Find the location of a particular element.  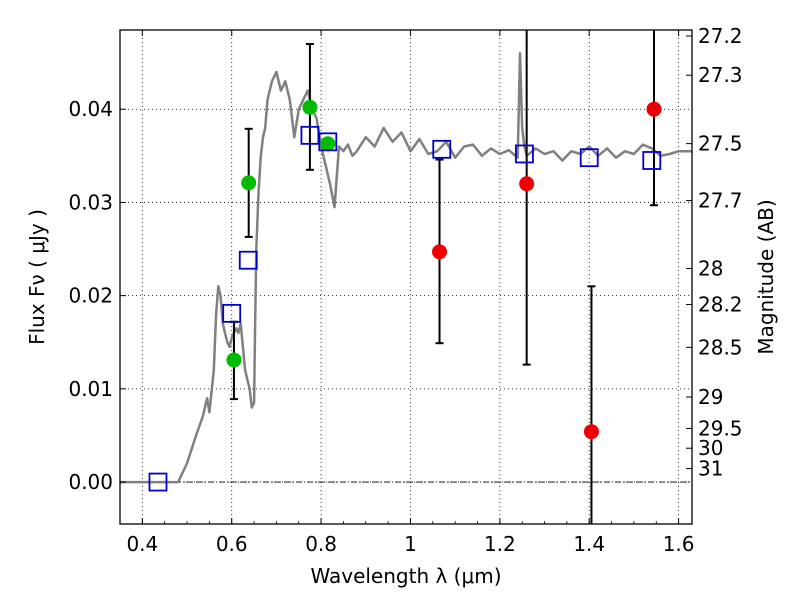

y2-tick-label: 29 is located at coordinates (710, 397).